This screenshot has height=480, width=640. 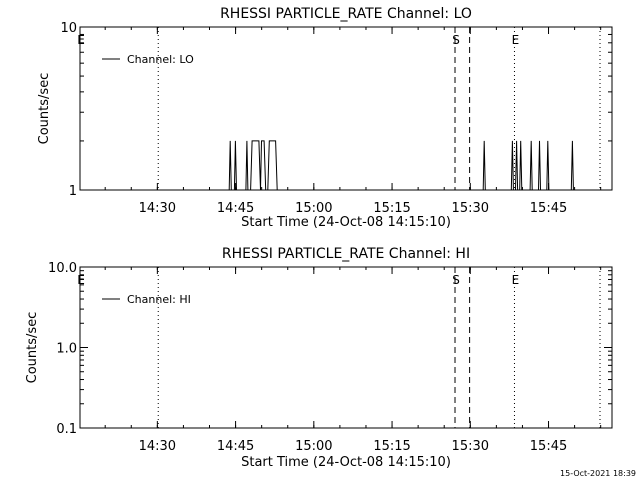 What do you see at coordinates (73, 191) in the screenshot?
I see `y-tick-label: 1` at bounding box center [73, 191].